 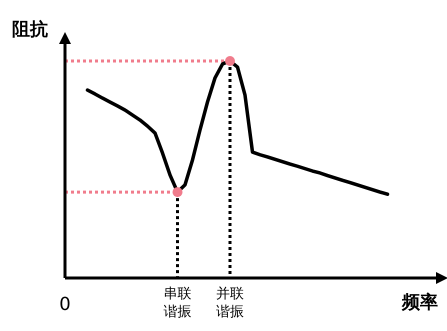 I want to click on x-axis-title: 频率, so click(x=419, y=302).